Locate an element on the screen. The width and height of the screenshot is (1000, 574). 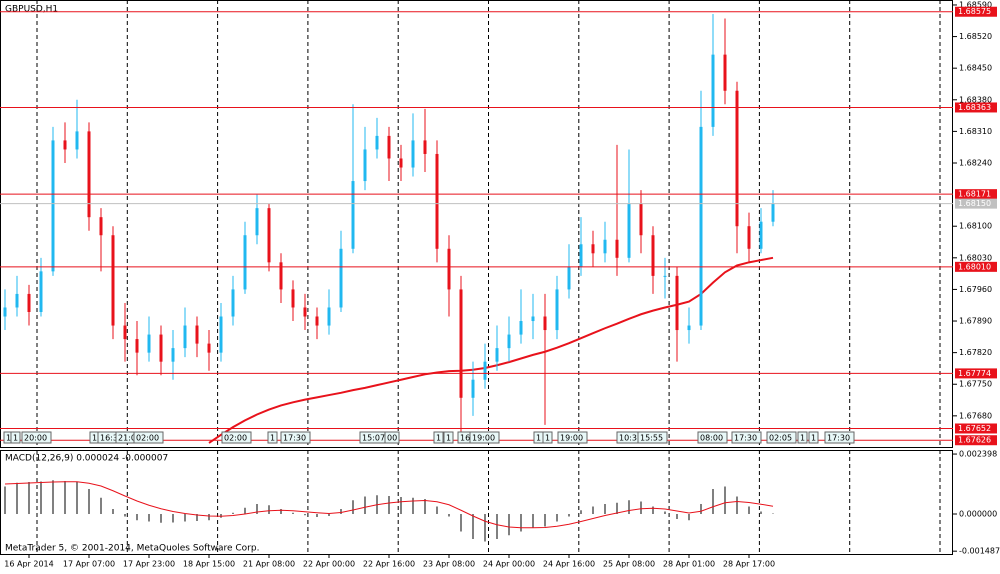
event-label: 10:3 is located at coordinates (628, 438).